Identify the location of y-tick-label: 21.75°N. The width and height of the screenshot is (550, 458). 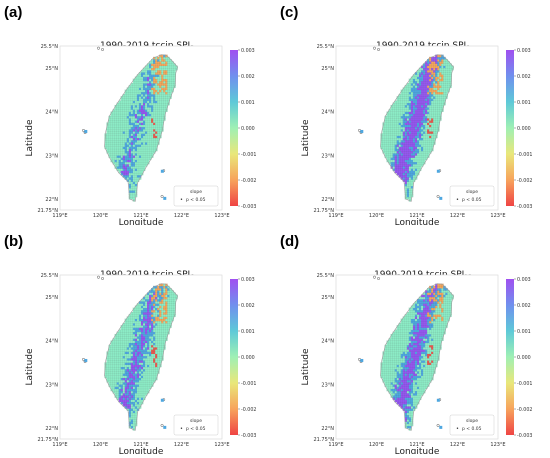
(47, 440).